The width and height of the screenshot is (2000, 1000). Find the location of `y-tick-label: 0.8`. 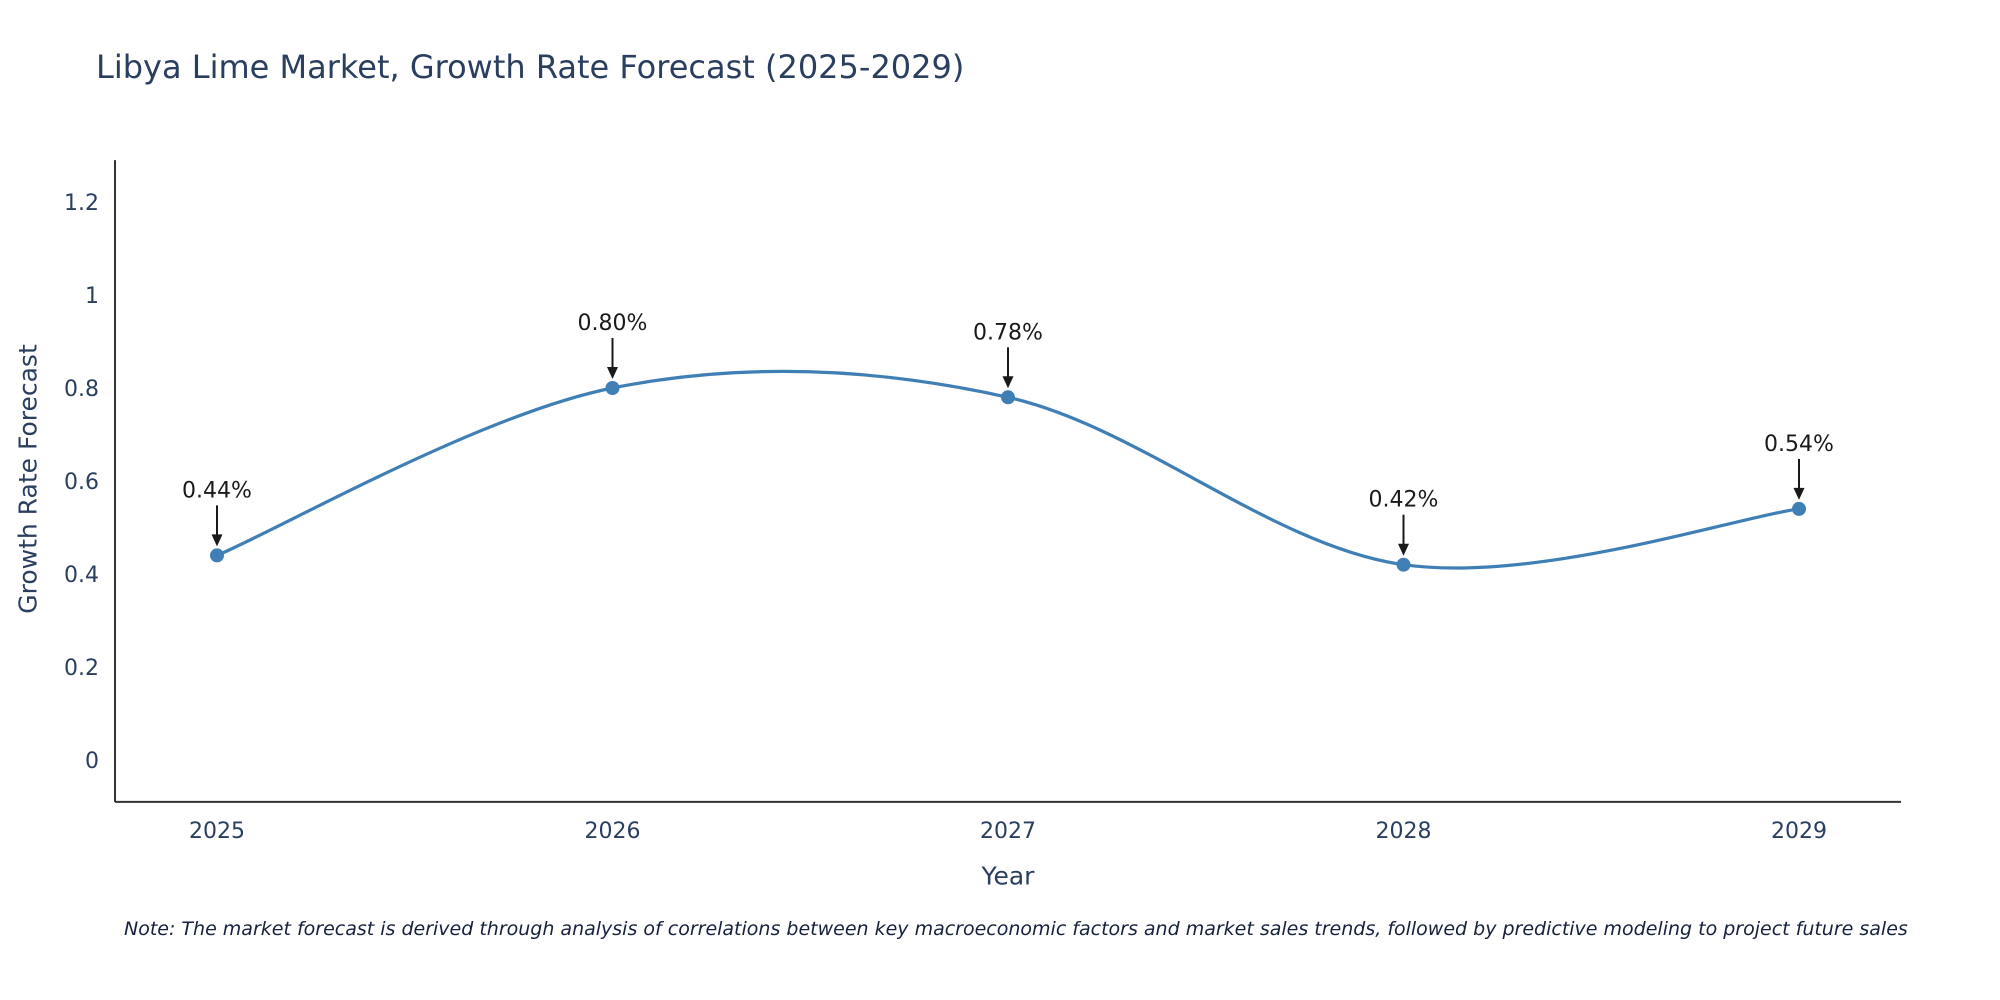

y-tick-label: 0.8 is located at coordinates (81, 389).